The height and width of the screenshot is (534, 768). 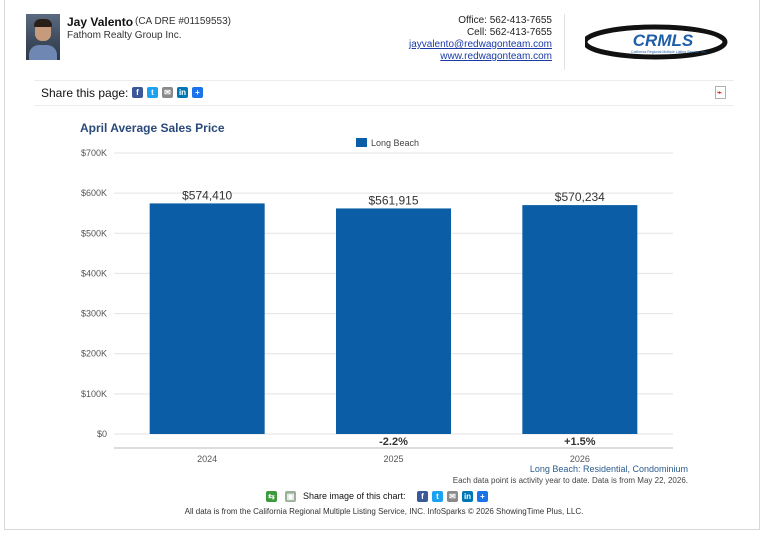 I want to click on data-label: $561,915, so click(x=393, y=200).